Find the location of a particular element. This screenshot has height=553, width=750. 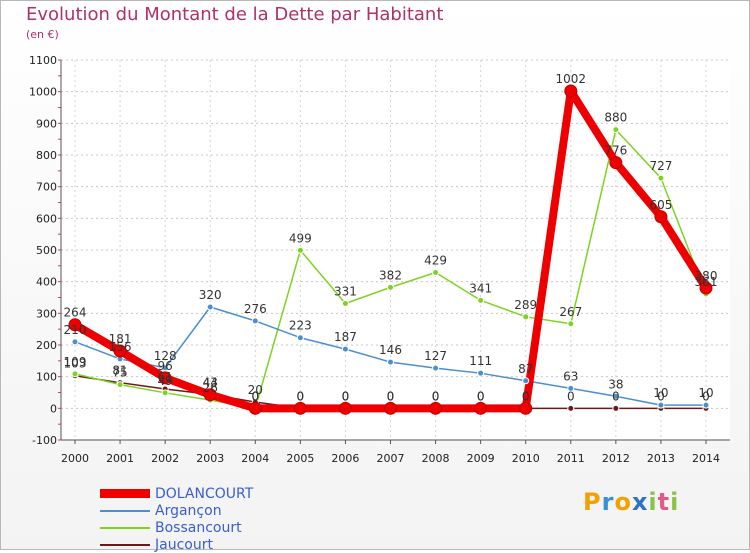

x-tick-label: 2006 is located at coordinates (345, 458).